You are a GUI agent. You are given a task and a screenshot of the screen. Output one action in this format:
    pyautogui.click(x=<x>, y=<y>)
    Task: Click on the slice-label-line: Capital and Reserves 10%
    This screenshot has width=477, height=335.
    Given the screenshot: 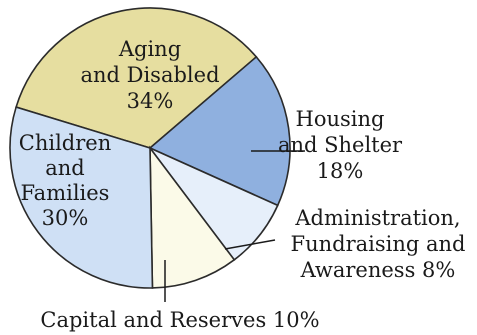 What is the action you would take?
    pyautogui.click(x=179, y=320)
    